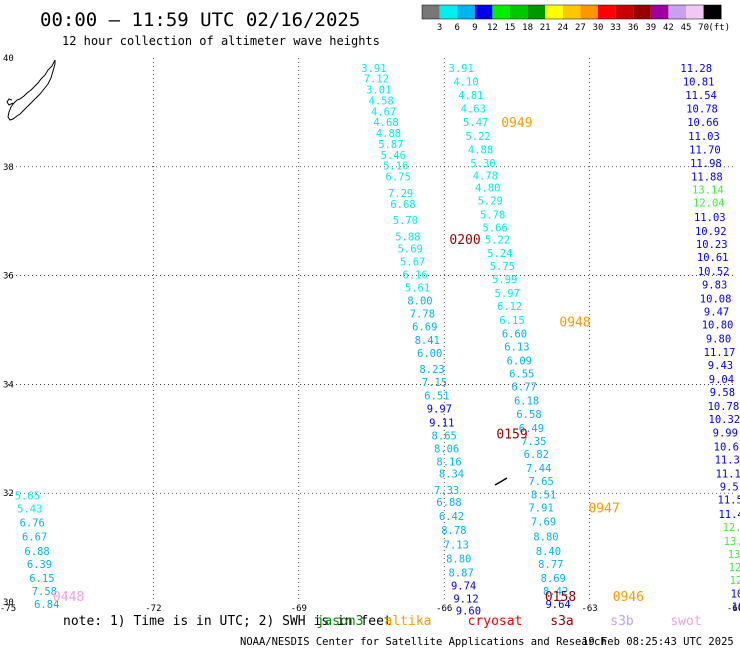 The width and height of the screenshot is (740, 650). I want to click on wave-height-value: 9.12, so click(465, 600).